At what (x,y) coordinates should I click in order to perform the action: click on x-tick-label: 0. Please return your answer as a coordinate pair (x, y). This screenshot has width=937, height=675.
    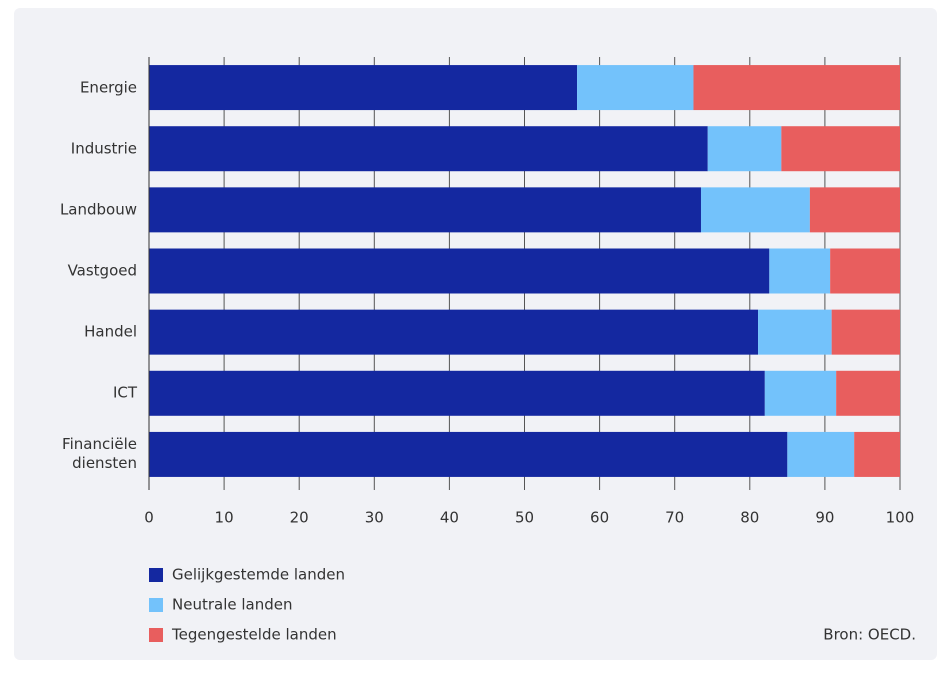
    Looking at the image, I should click on (149, 518).